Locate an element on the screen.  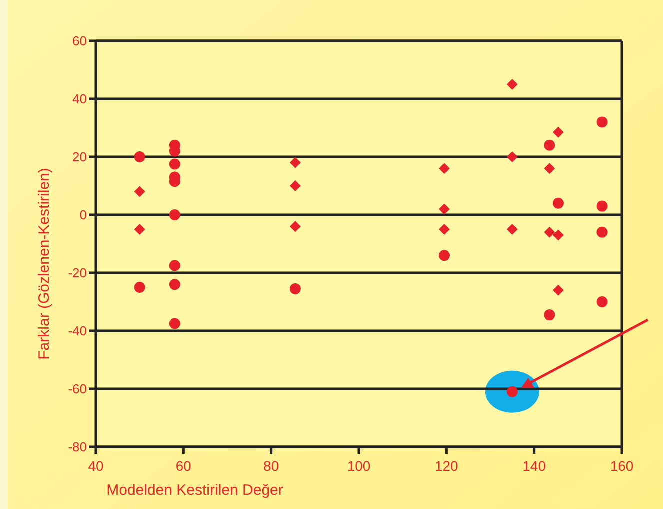
y-tick-label: 40 is located at coordinates (79, 99).